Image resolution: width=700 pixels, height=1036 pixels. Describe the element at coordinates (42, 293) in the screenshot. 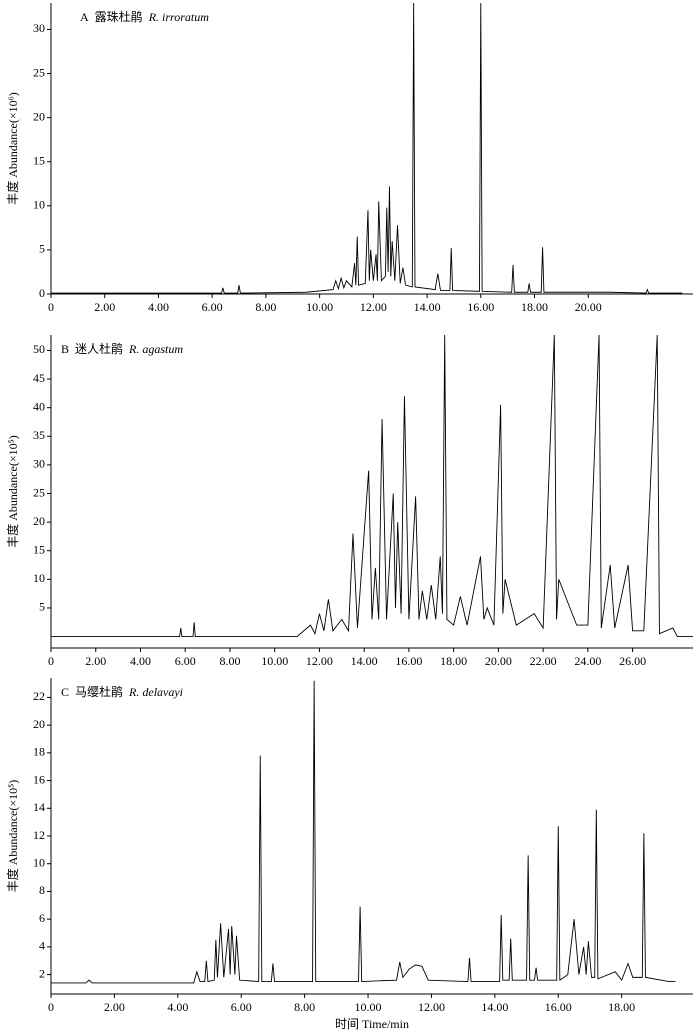

I see `y-tick-label: 0` at that location.